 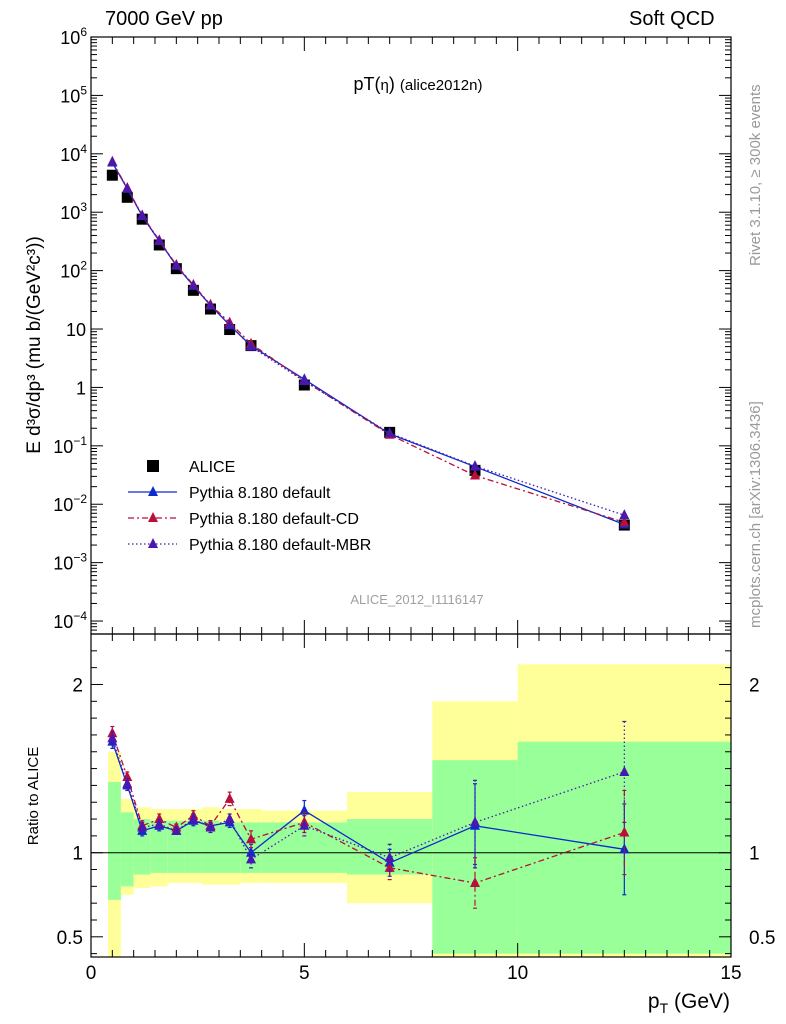 What do you see at coordinates (77, 854) in the screenshot?
I see `ratio-y-tick-label: 1` at bounding box center [77, 854].